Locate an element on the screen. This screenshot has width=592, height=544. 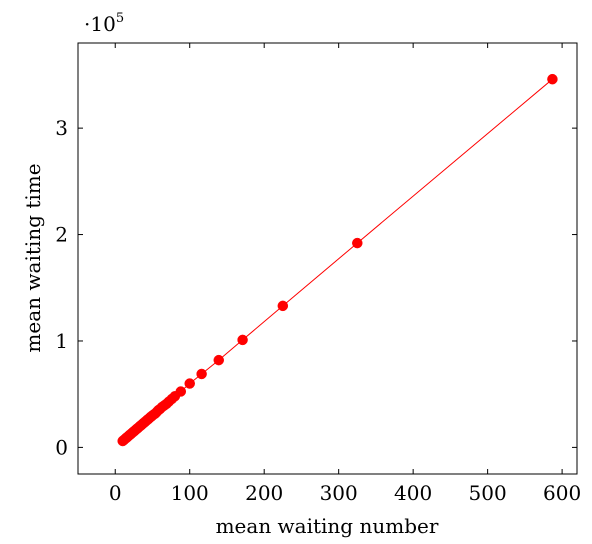
x-tick-label: 200 is located at coordinates (264, 493).